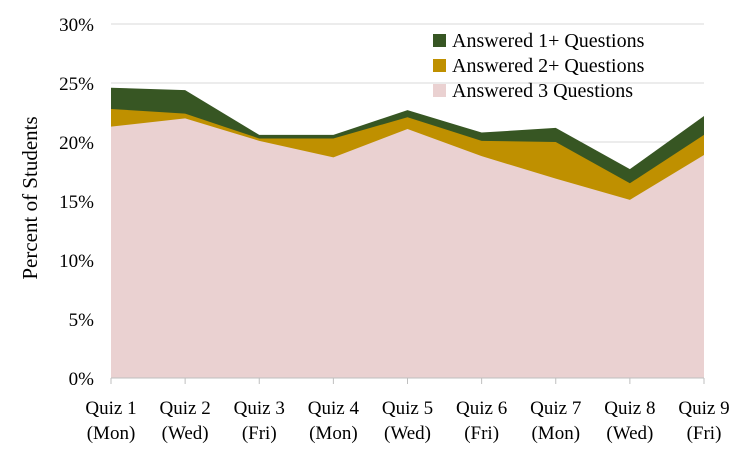  What do you see at coordinates (82, 379) in the screenshot?
I see `y-tick-label: 0%` at bounding box center [82, 379].